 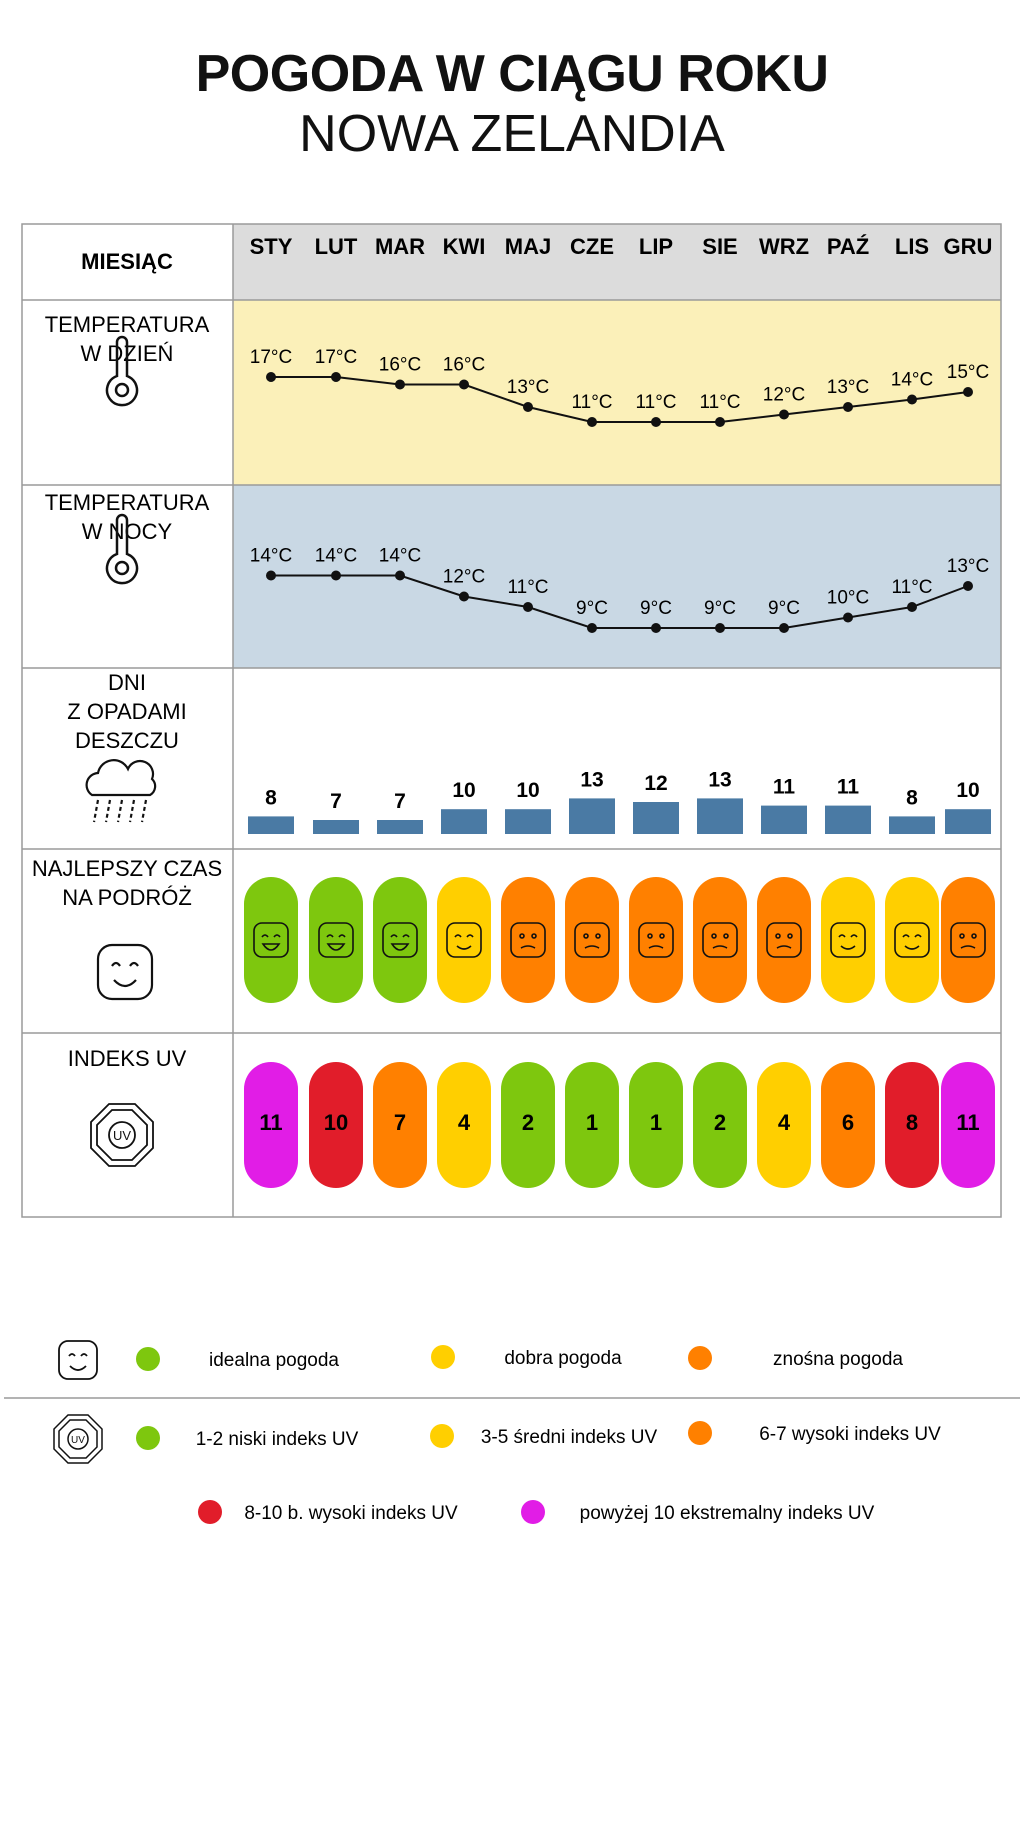 I want to click on series-line, so click(x=620, y=601).